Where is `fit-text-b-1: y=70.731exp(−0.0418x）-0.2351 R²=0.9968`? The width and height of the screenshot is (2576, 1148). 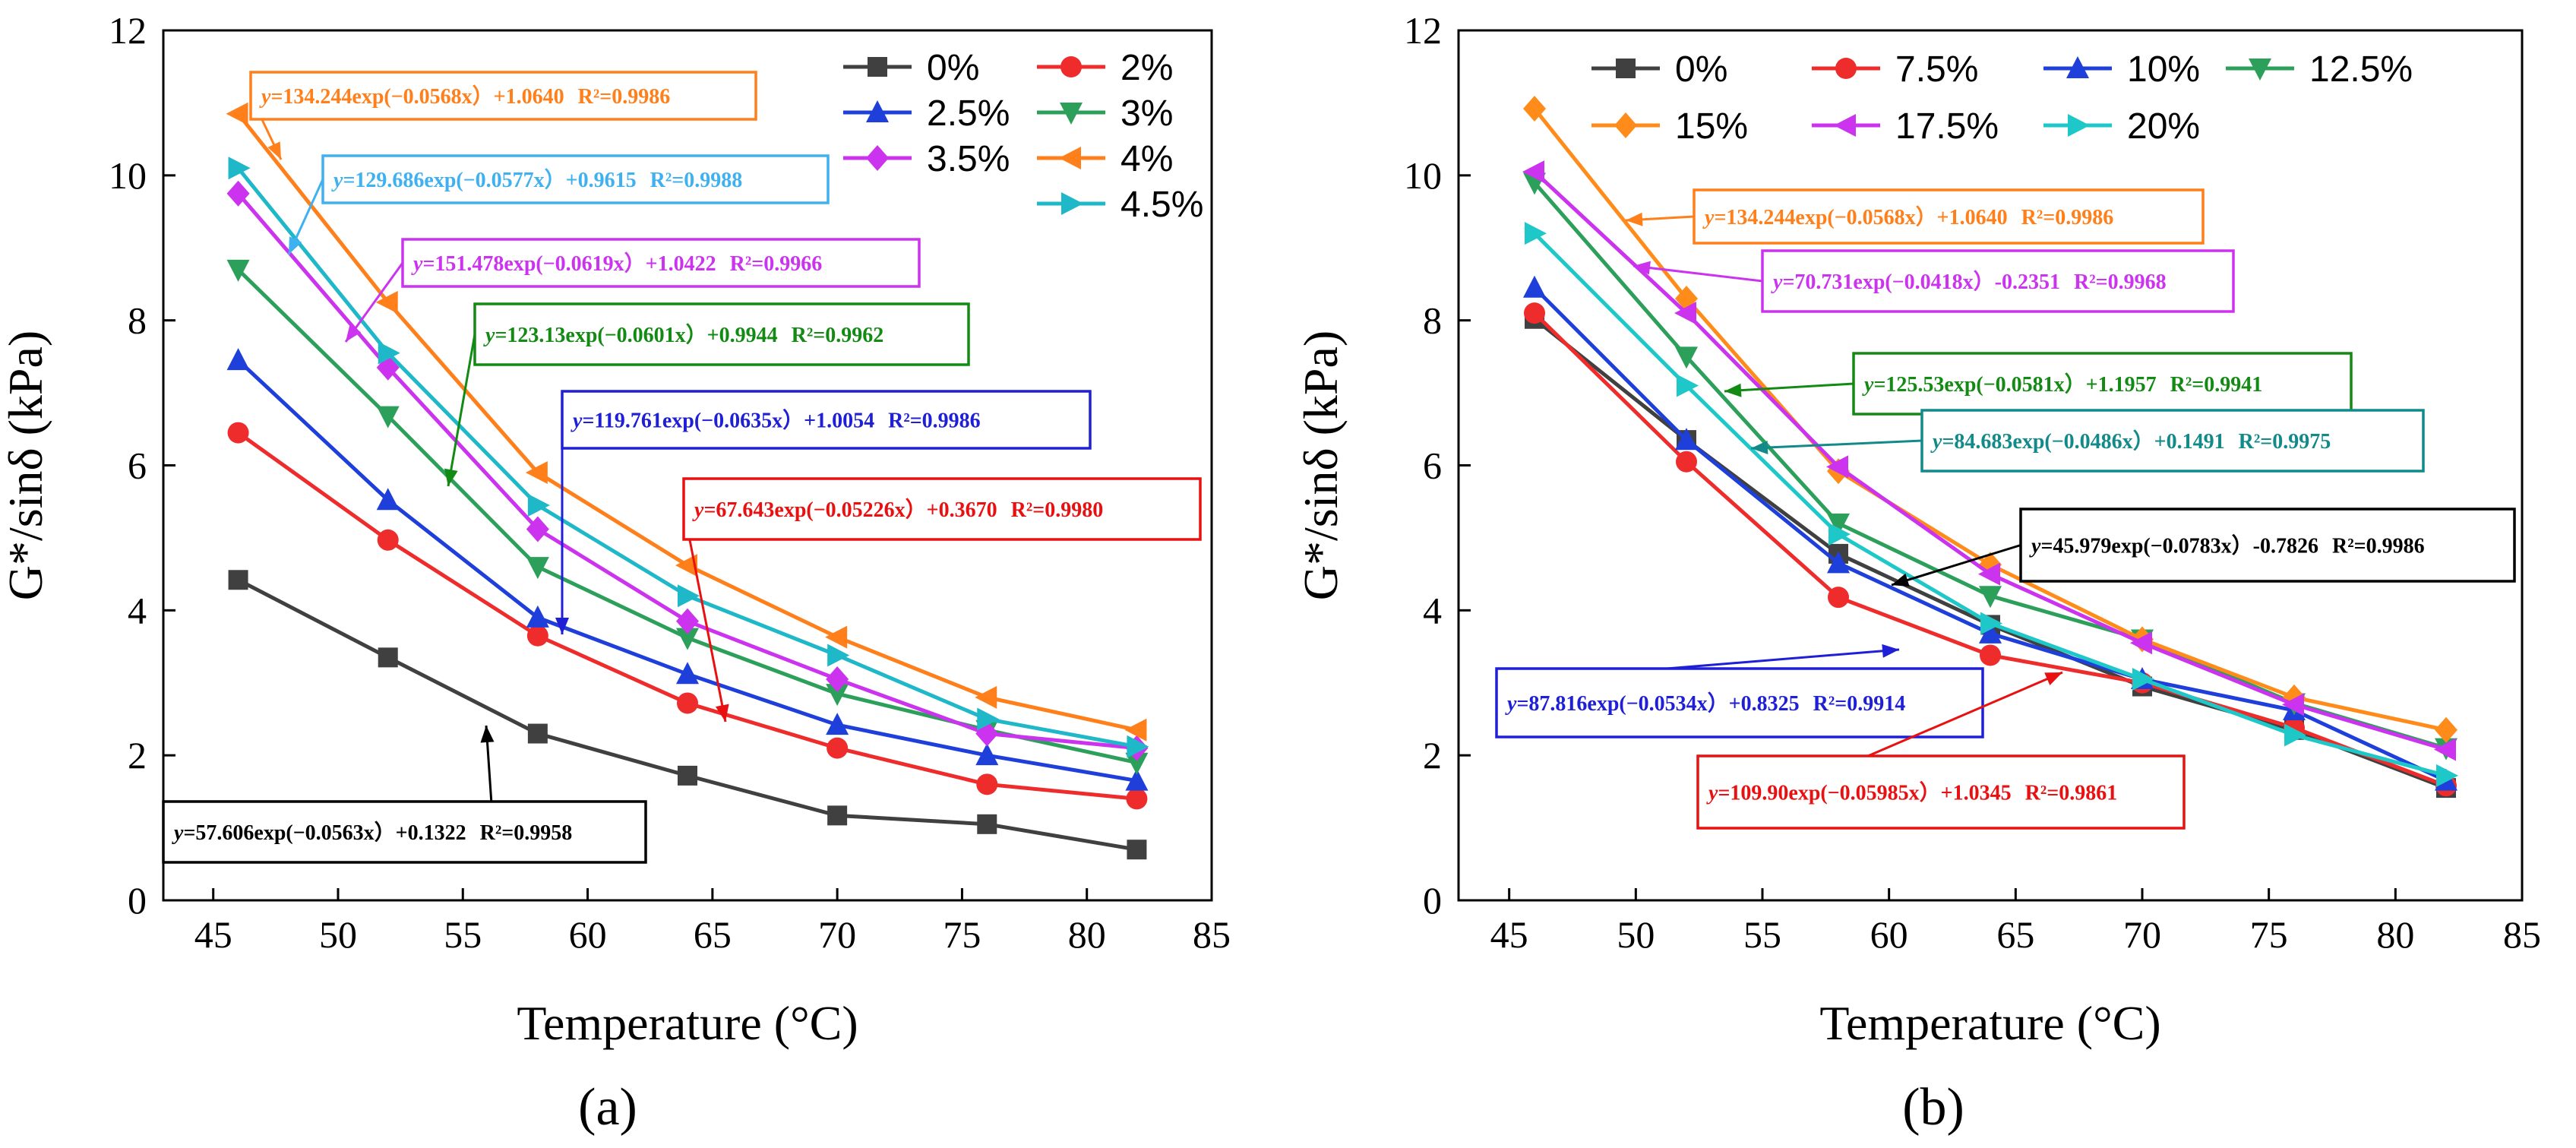
fit-text-b-1: y=70.731exp(−0.0418x）-0.2351 R²=0.9968 is located at coordinates (1969, 281).